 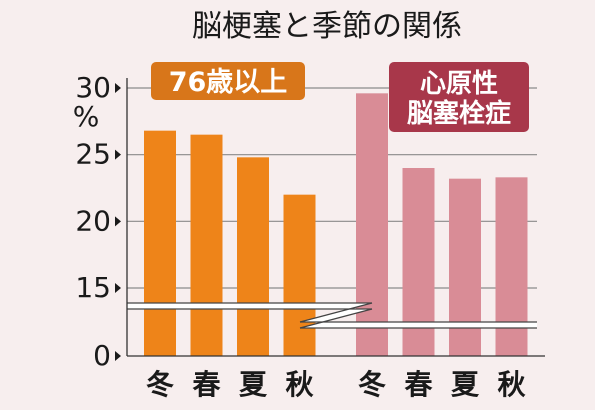 What do you see at coordinates (93, 154) in the screenshot?
I see `y-tick-label: 25` at bounding box center [93, 154].